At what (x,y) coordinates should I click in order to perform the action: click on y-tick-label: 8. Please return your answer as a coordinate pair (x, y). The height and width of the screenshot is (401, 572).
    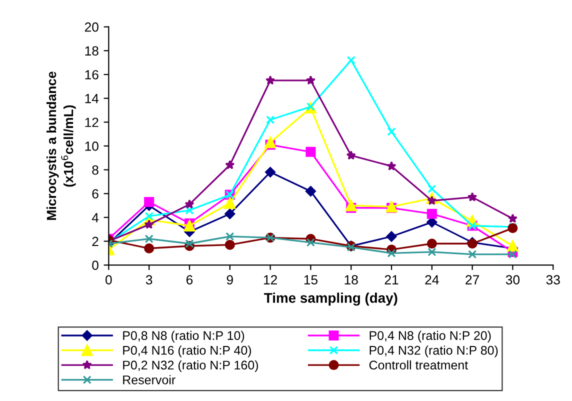
    Looking at the image, I should click on (95, 170).